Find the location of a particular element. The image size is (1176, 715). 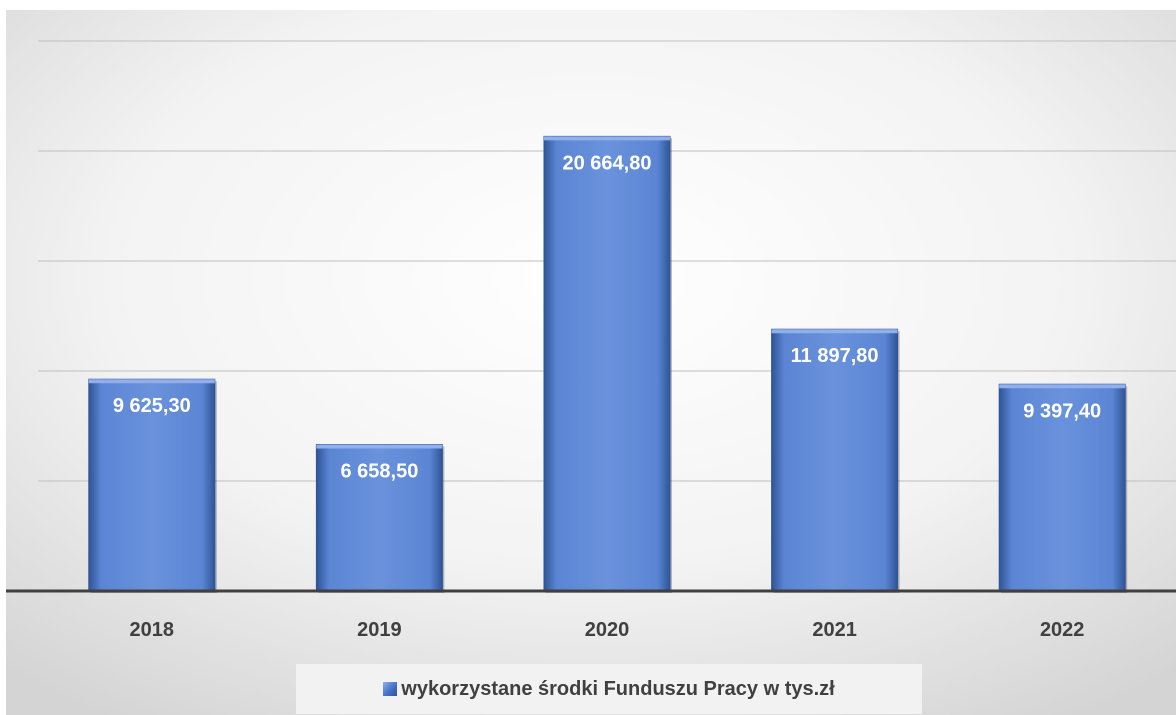

data-label-2019: 6 658,50 is located at coordinates (379, 472).